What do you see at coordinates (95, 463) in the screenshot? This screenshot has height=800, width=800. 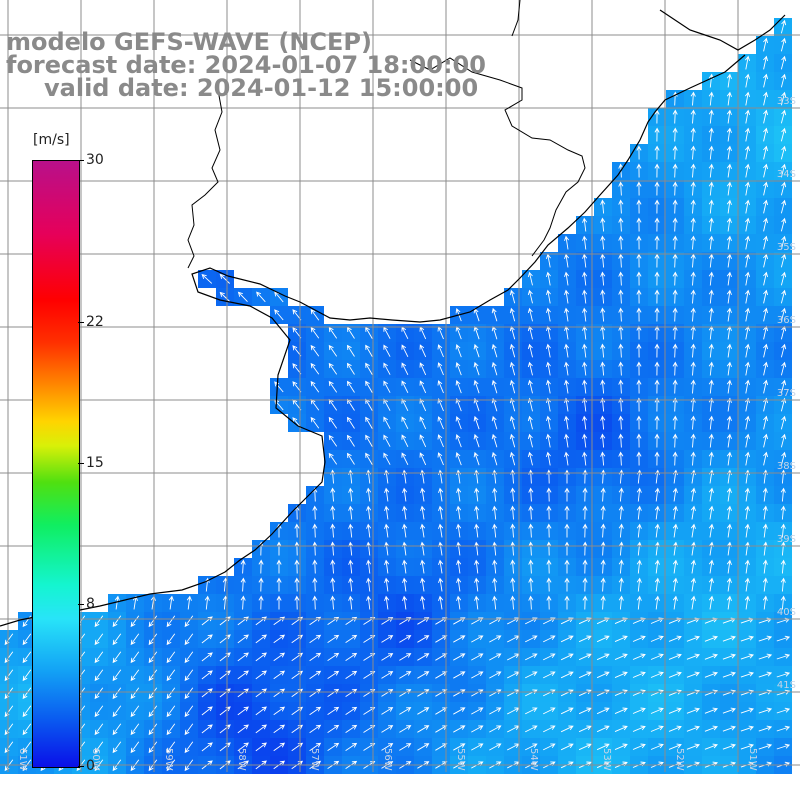 I see `colorbar-tick-label: 15` at bounding box center [95, 463].